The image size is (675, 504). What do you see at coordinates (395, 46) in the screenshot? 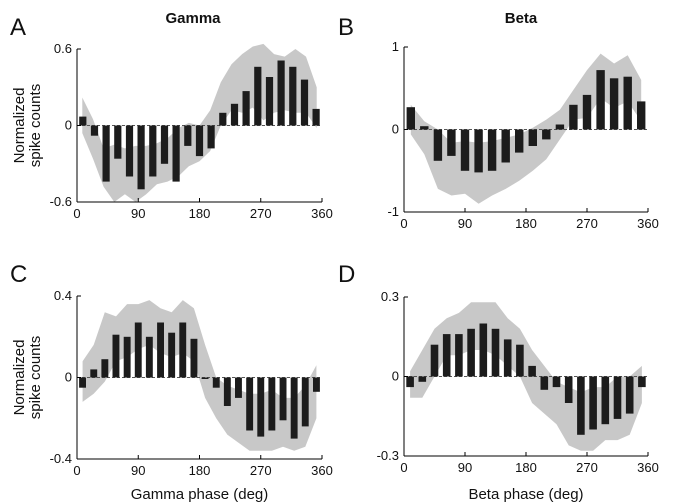
I see `y-tick-label: 1` at bounding box center [395, 46].